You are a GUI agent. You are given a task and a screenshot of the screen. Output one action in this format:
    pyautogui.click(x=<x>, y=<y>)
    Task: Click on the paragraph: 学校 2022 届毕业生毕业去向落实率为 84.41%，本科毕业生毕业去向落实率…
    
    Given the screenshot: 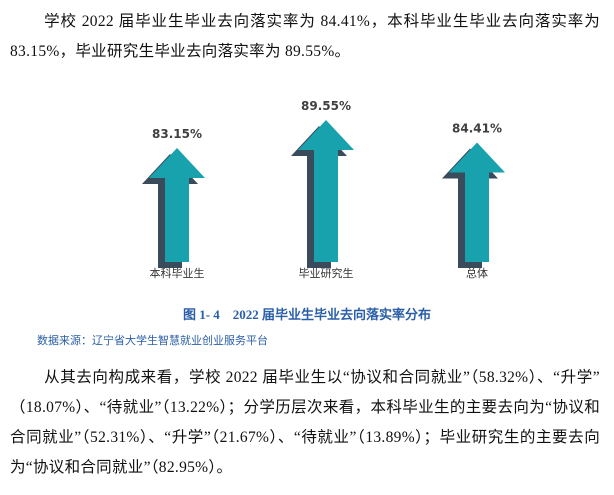 What is the action you would take?
    pyautogui.click(x=305, y=36)
    